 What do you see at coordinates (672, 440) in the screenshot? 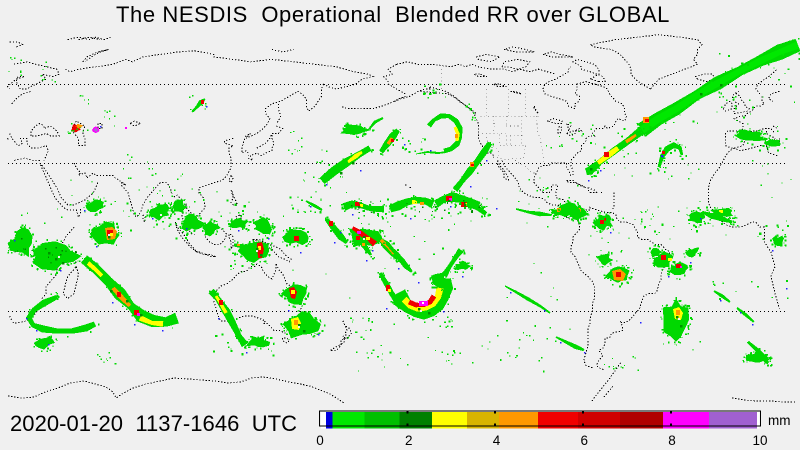
I see `svg-text: 8` at bounding box center [672, 440].